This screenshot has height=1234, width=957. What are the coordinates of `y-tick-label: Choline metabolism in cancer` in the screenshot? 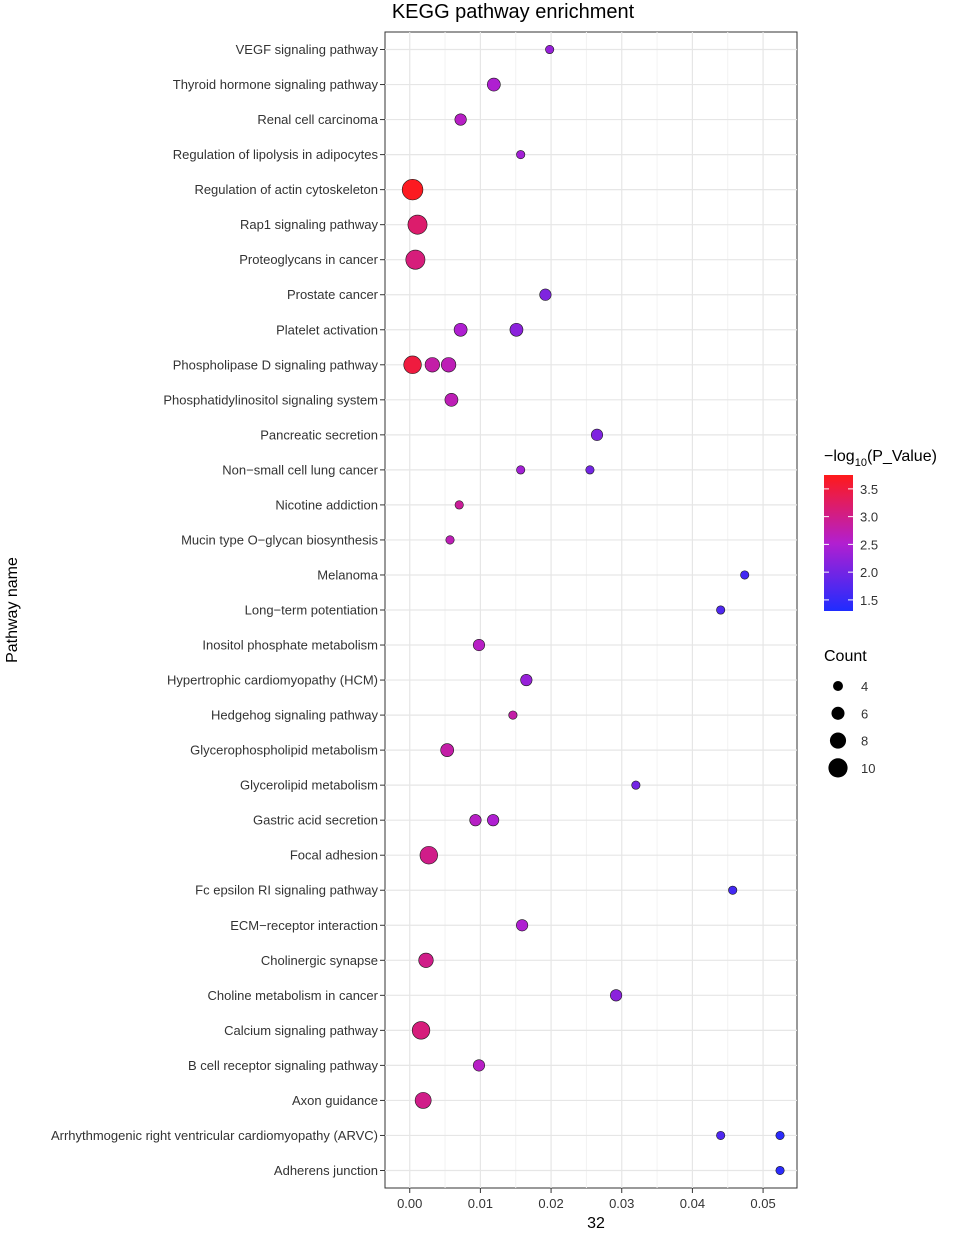 It's located at (292, 995).